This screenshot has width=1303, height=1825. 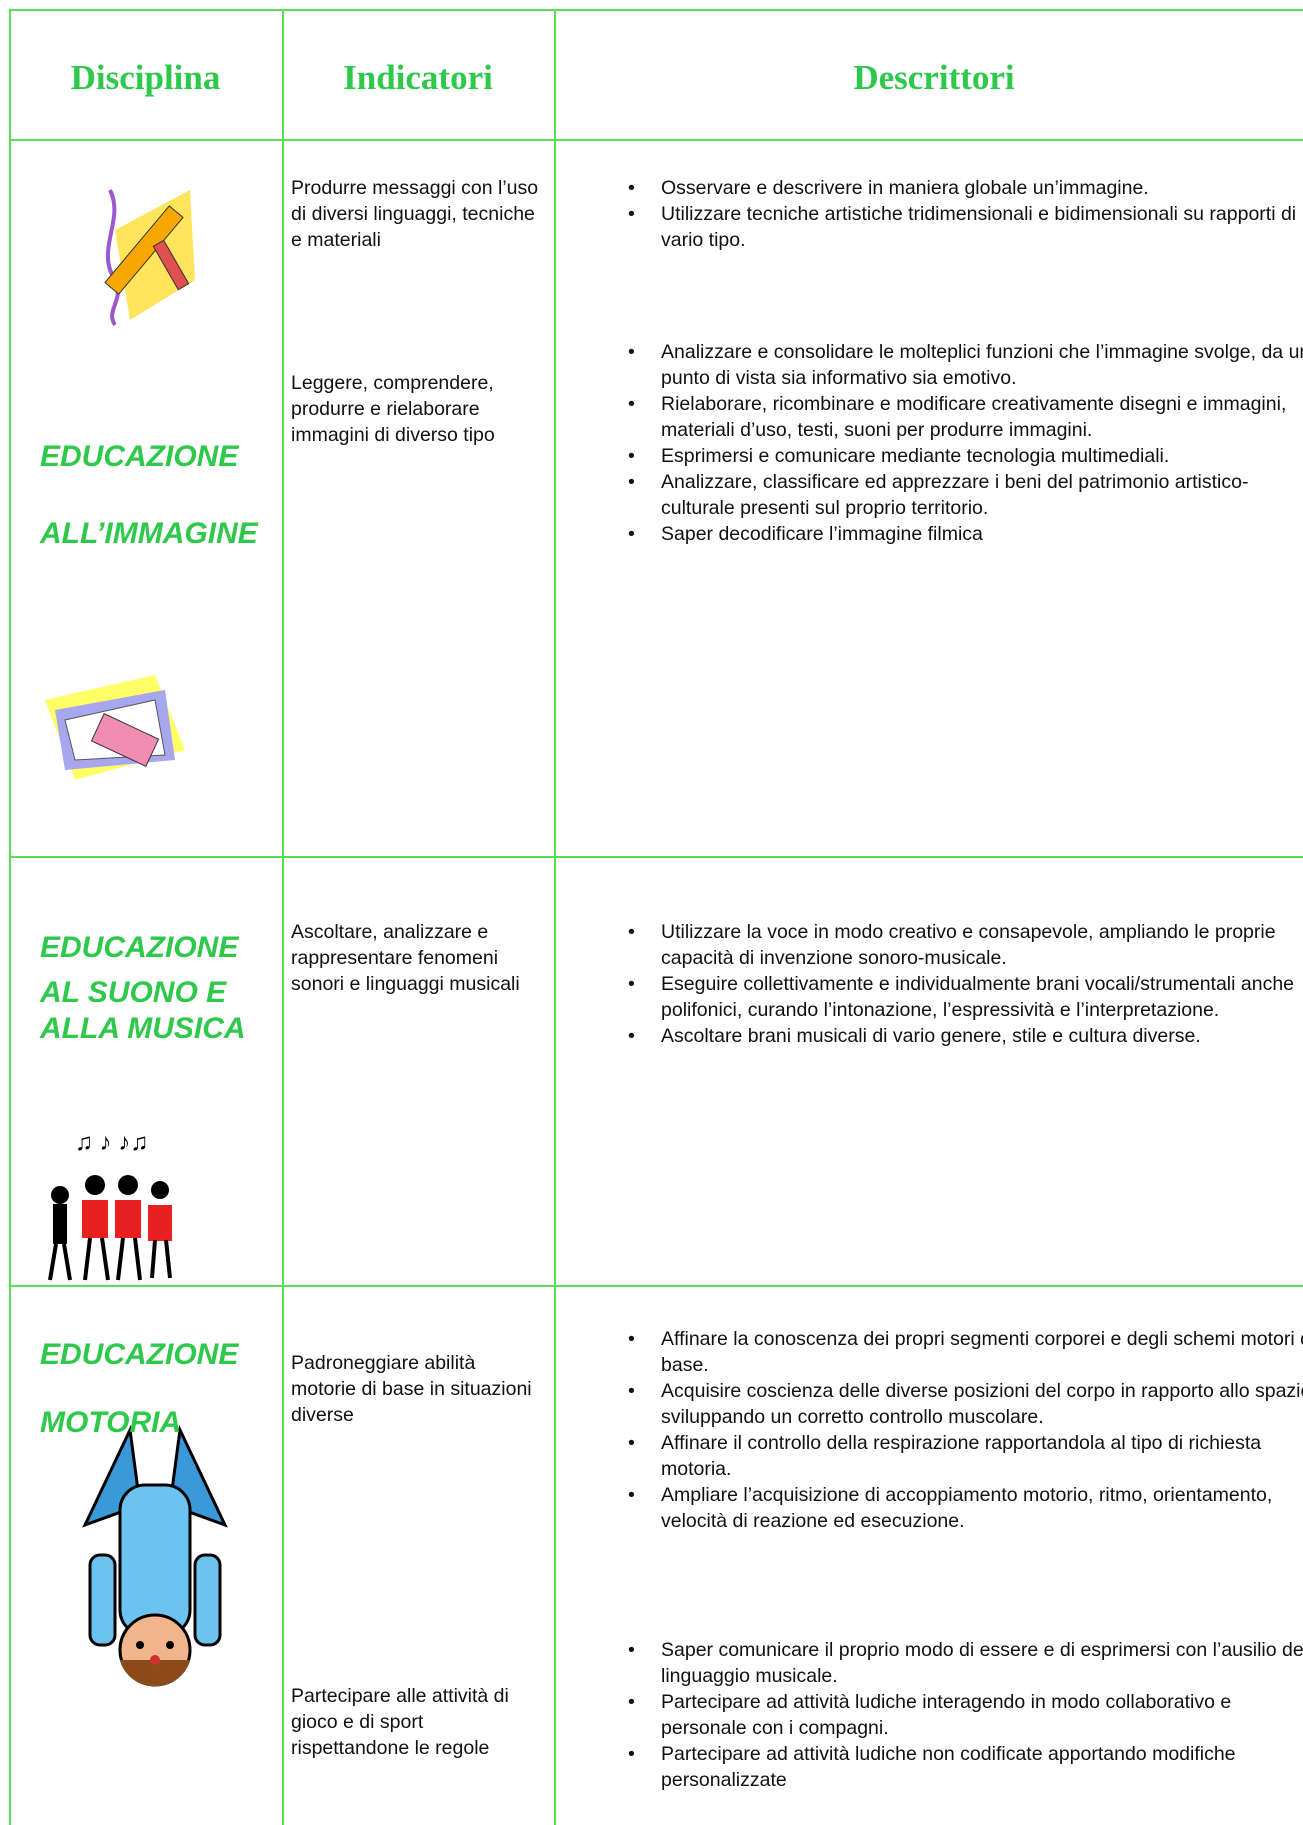 What do you see at coordinates (149, 258) in the screenshot?
I see `pencil-clipart` at bounding box center [149, 258].